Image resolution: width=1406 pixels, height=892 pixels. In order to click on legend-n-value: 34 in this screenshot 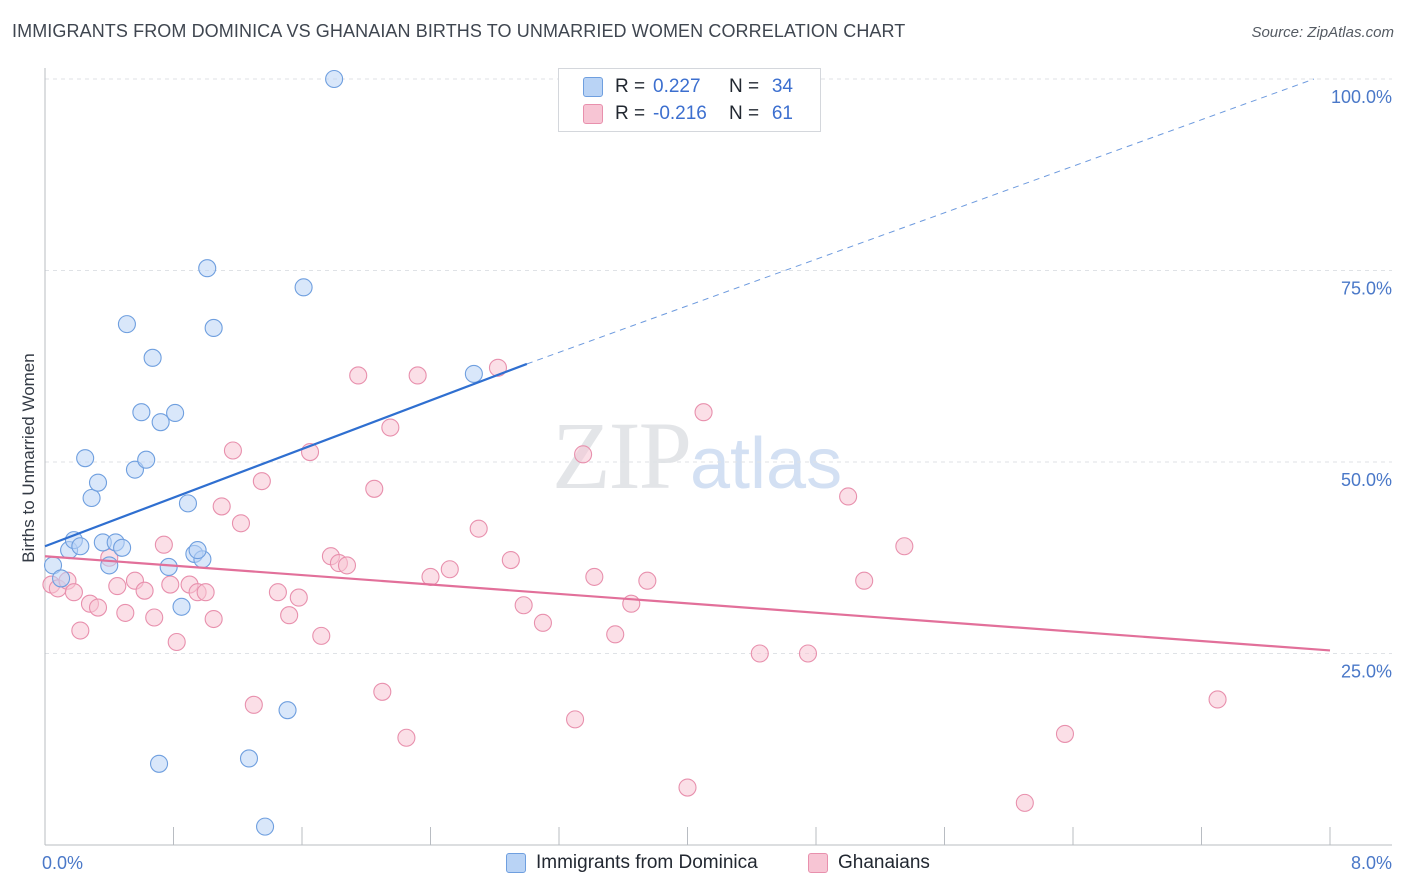, I will do `click(782, 86)`.